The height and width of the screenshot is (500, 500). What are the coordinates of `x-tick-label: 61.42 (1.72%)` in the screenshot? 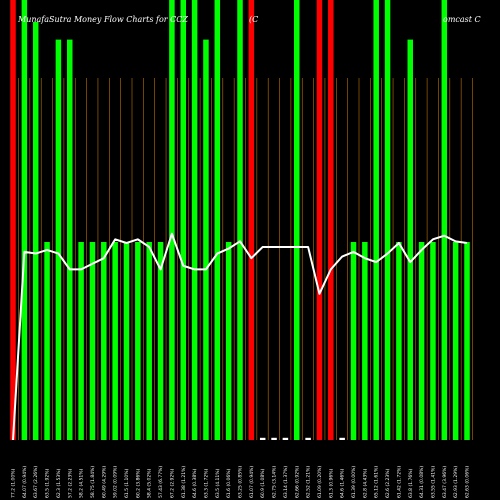 It's located at (399, 482).